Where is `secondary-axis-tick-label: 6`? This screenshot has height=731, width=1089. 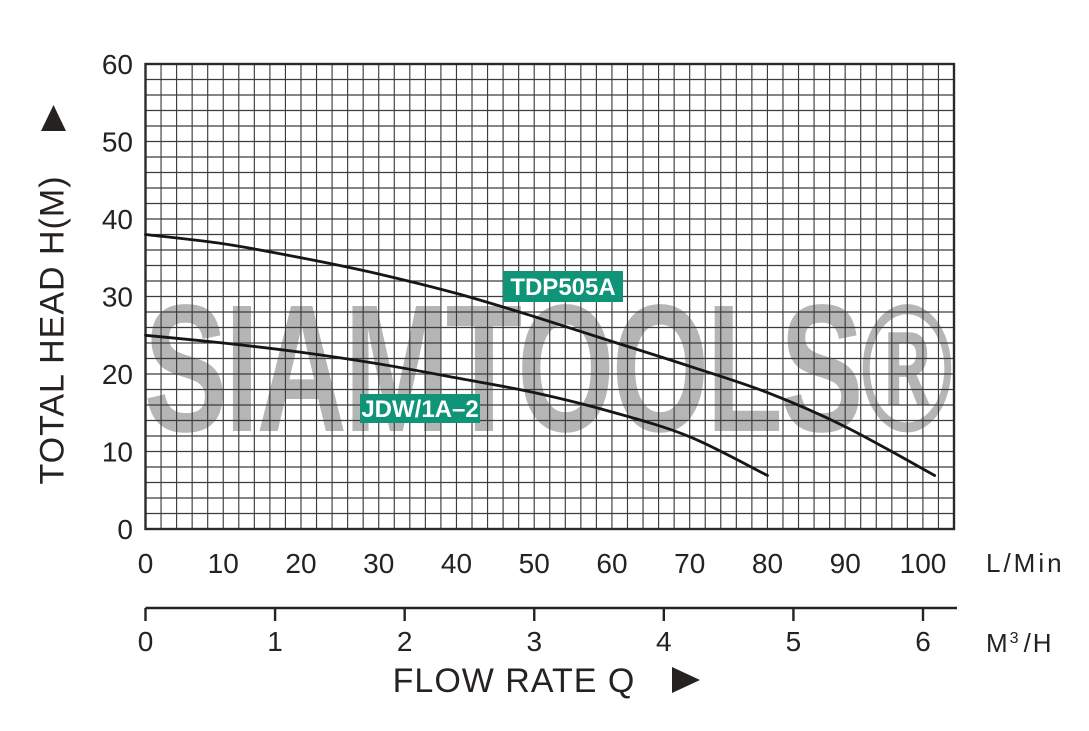 secondary-axis-tick-label: 6 is located at coordinates (923, 641).